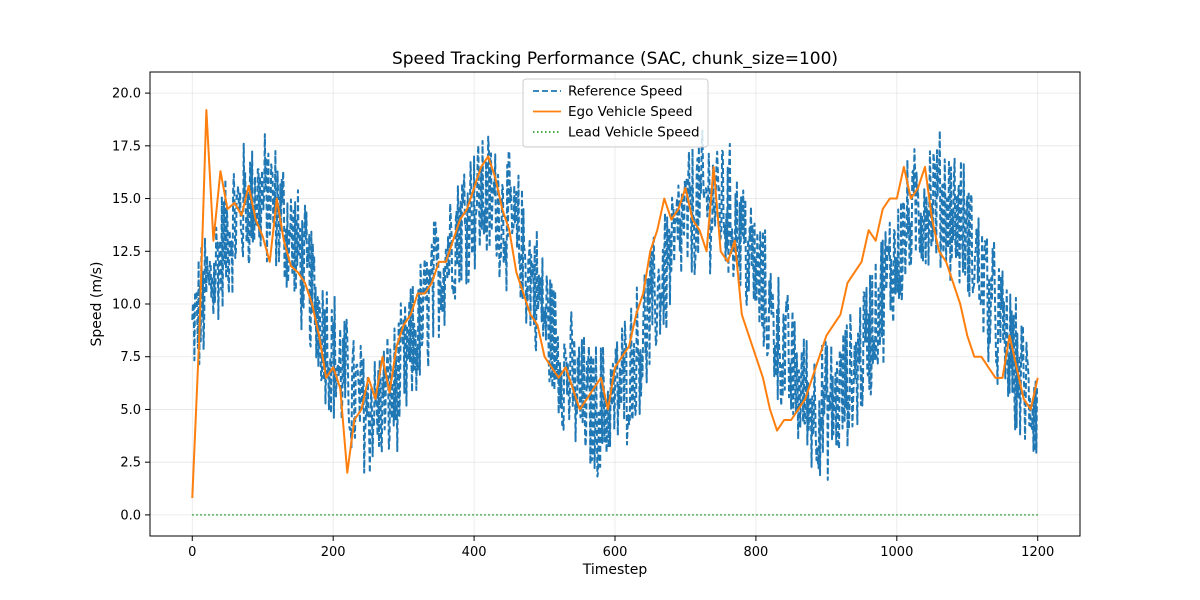  What do you see at coordinates (130, 410) in the screenshot?
I see `y-tick-label: 5.0` at bounding box center [130, 410].